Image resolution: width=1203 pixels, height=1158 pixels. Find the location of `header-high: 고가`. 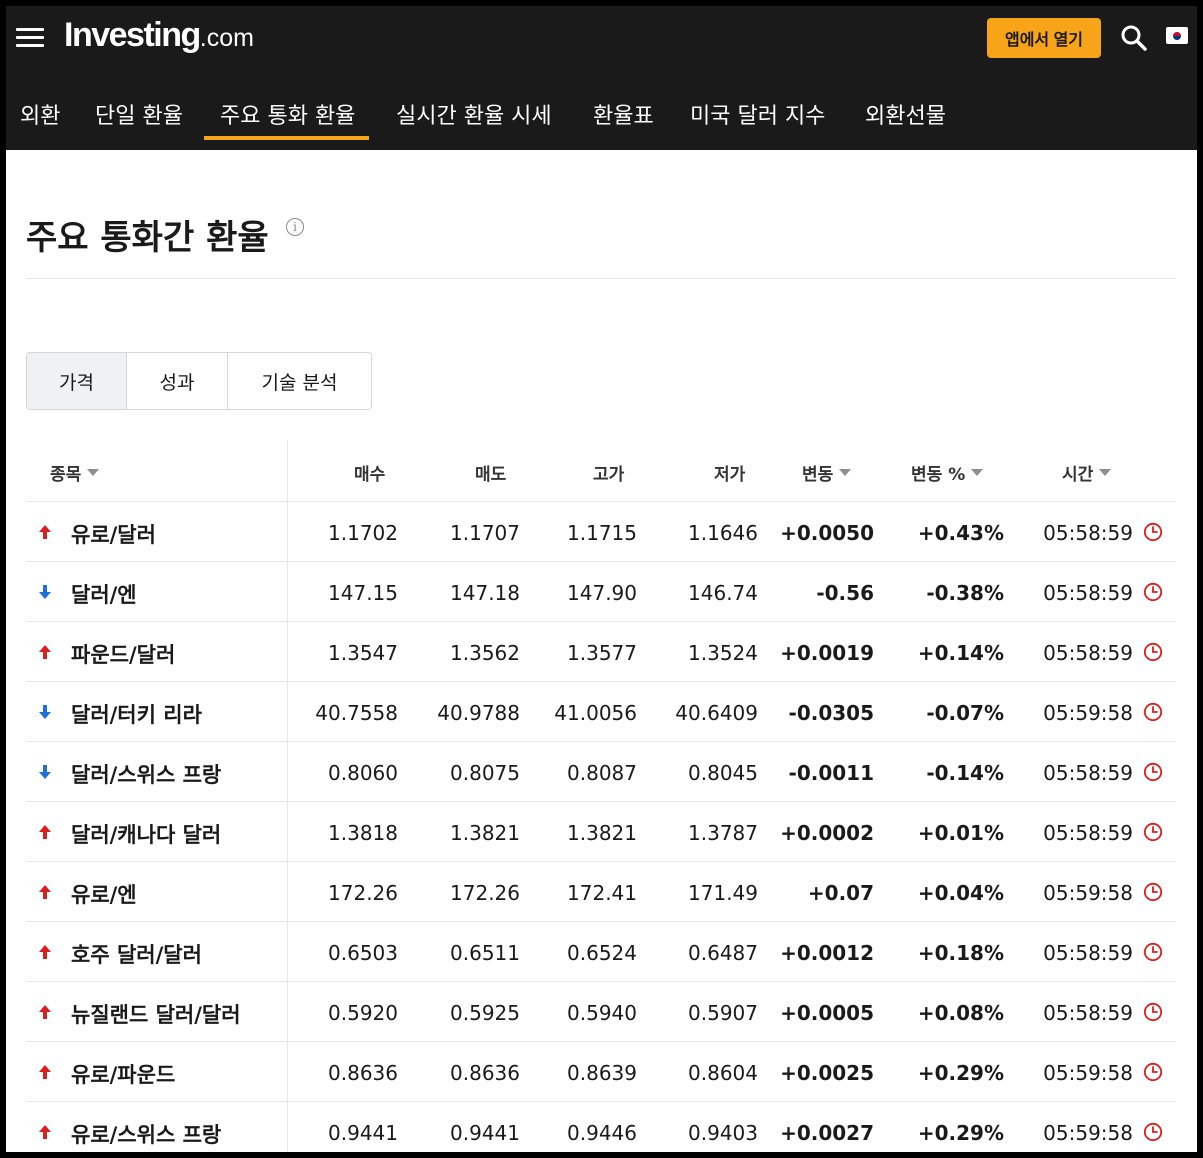

header-high: 고가 is located at coordinates (608, 472).